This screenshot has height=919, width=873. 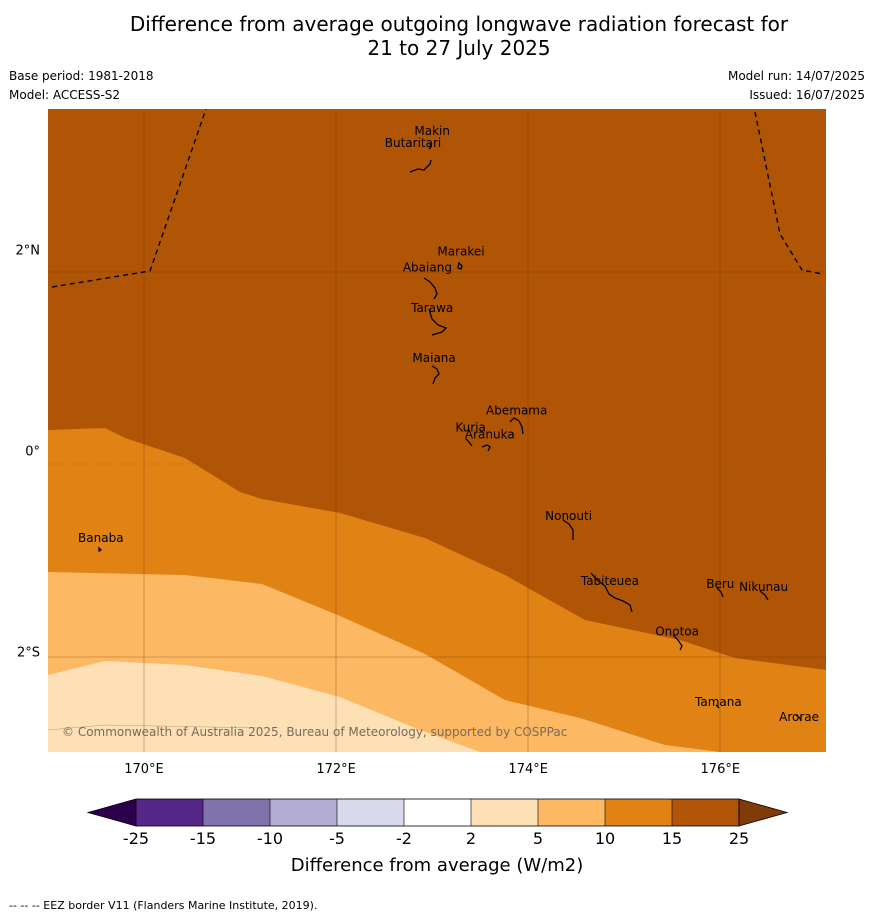 I want to click on colorbar-tick-m25: -25, so click(x=136, y=838).